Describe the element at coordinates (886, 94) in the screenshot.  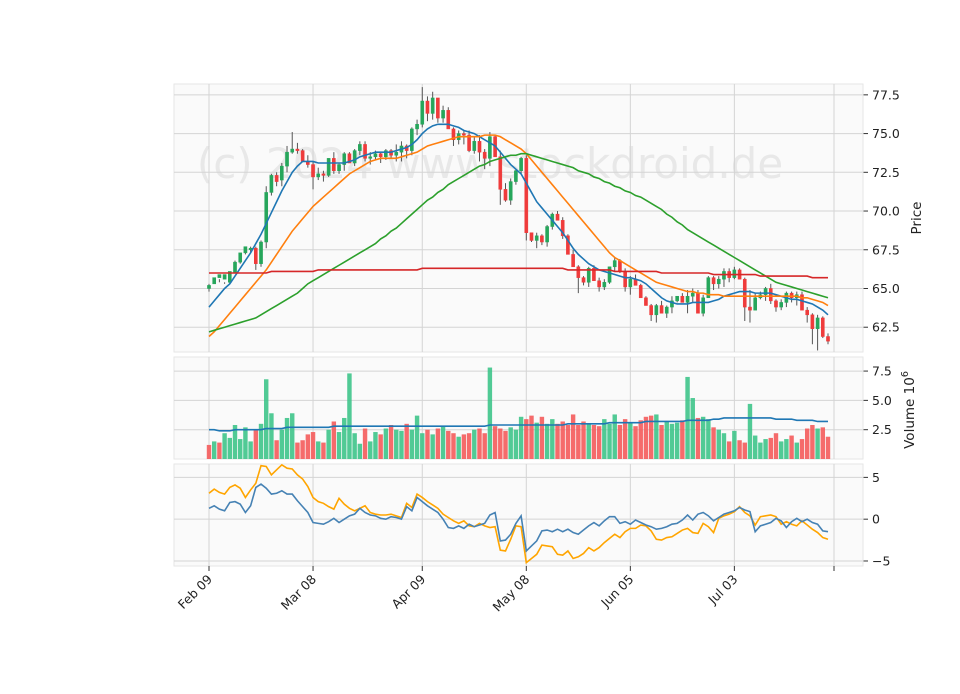
I see `y-tick-label: 77.5` at that location.